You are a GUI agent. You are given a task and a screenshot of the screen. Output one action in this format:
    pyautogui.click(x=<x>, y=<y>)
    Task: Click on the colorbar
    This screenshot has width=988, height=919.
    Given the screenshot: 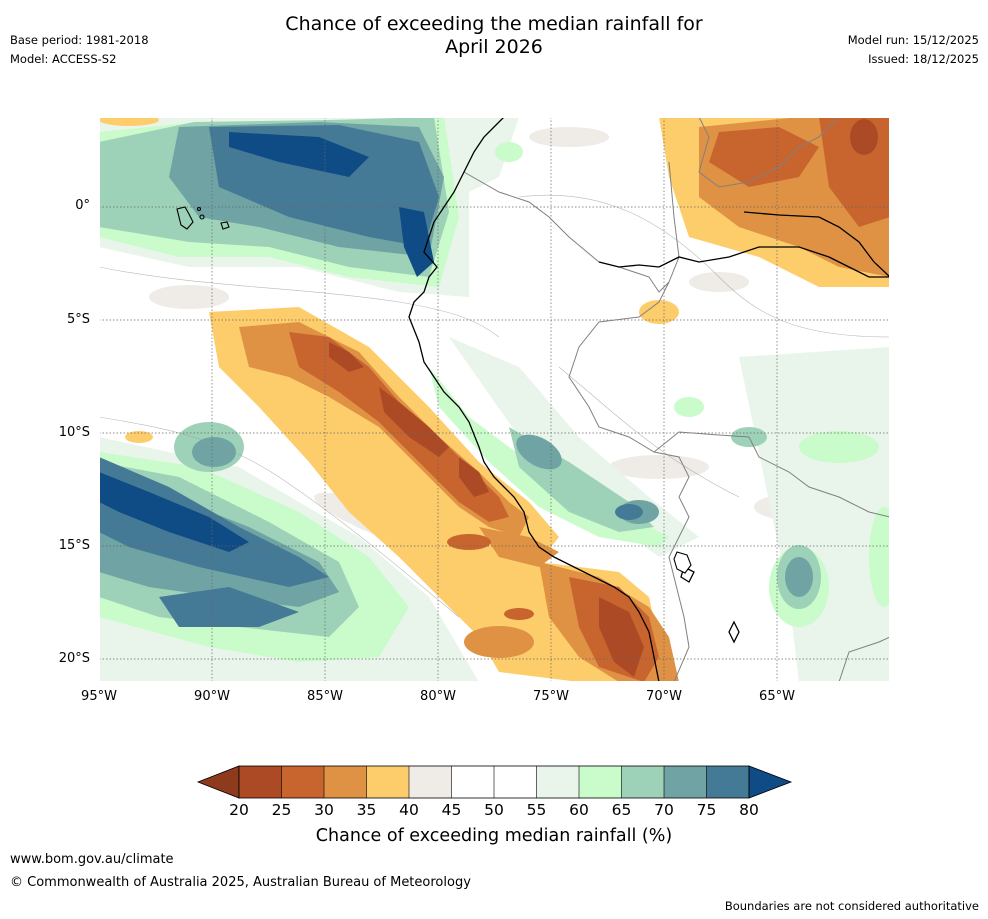 What is the action you would take?
    pyautogui.click(x=494, y=782)
    